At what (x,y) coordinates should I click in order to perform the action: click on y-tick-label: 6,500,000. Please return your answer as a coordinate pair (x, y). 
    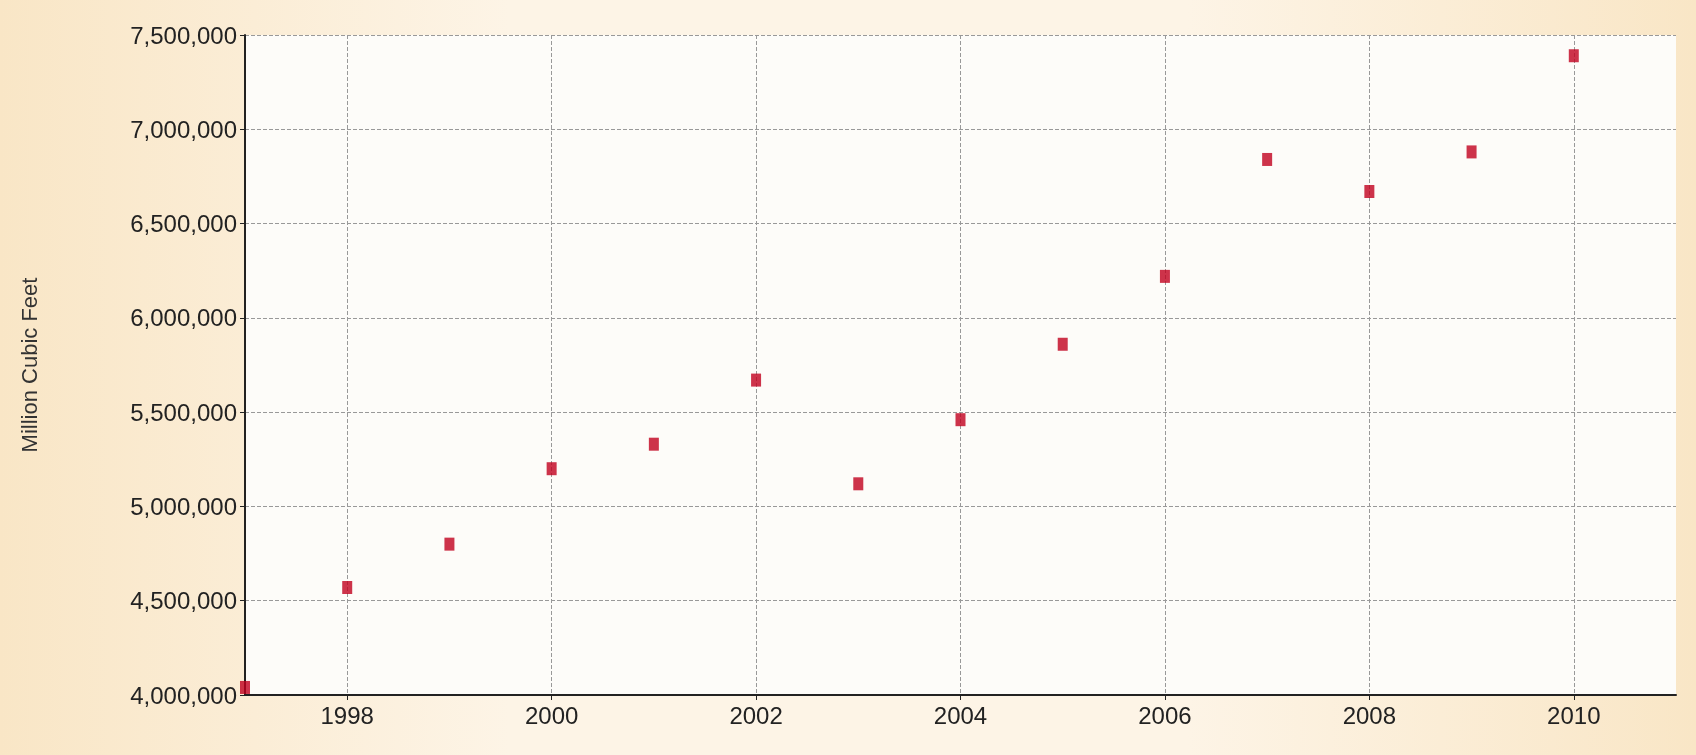
    Looking at the image, I should click on (183, 224).